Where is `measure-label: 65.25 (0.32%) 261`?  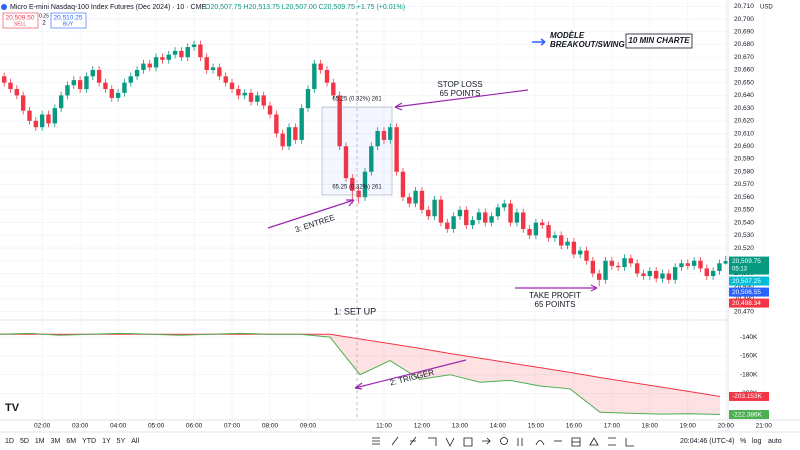 measure-label: 65.25 (0.32%) 261 is located at coordinates (357, 100).